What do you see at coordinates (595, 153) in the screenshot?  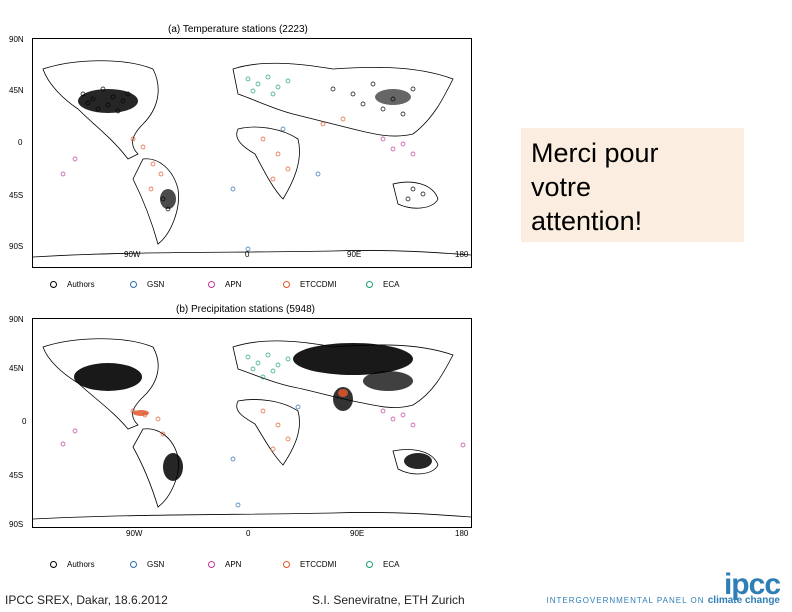 I see `thank-you-line: Merci pour` at bounding box center [595, 153].